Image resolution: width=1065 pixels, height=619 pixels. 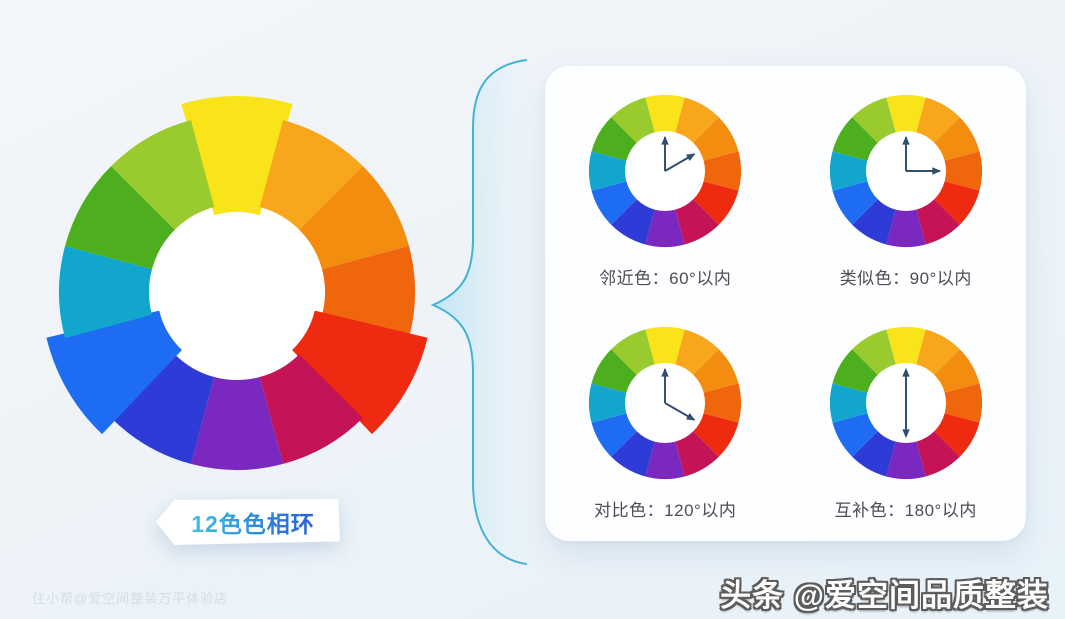 I want to click on badge-ribbon-shape: 12色色相环, so click(x=248, y=522).